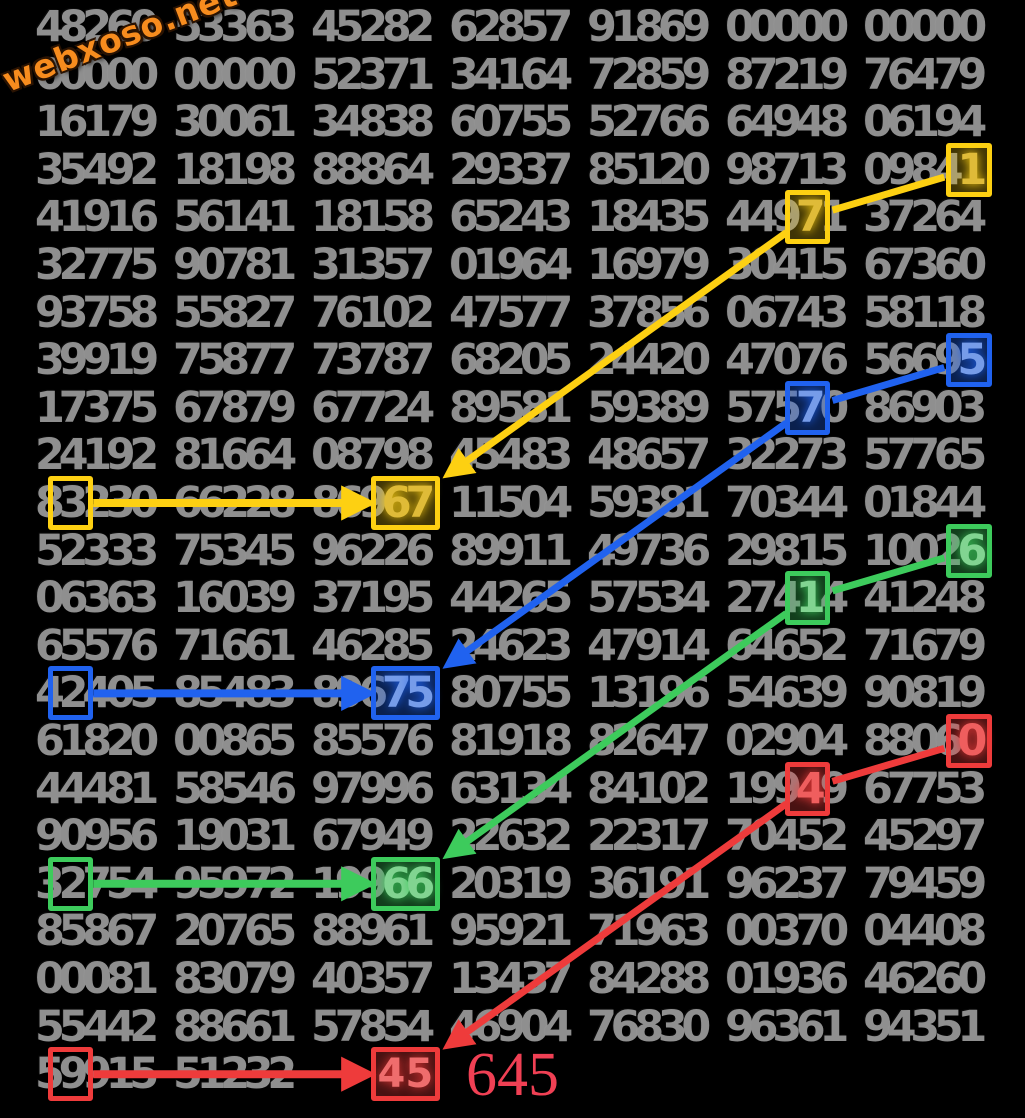  Describe the element at coordinates (649, 884) in the screenshot. I see `grid-number: 36191` at that location.